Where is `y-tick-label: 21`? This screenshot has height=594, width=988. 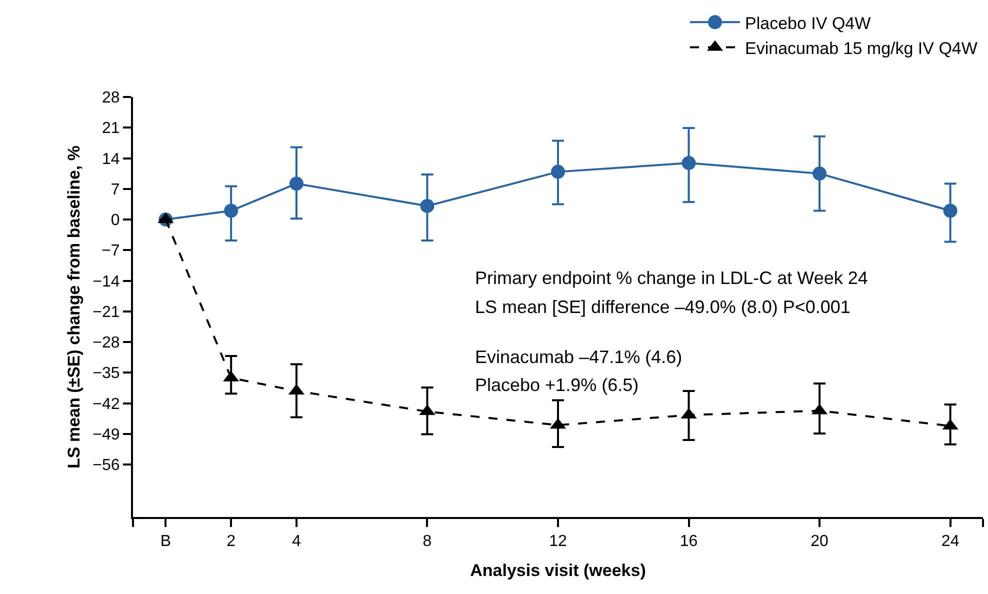
y-tick-label: 21 is located at coordinates (111, 129).